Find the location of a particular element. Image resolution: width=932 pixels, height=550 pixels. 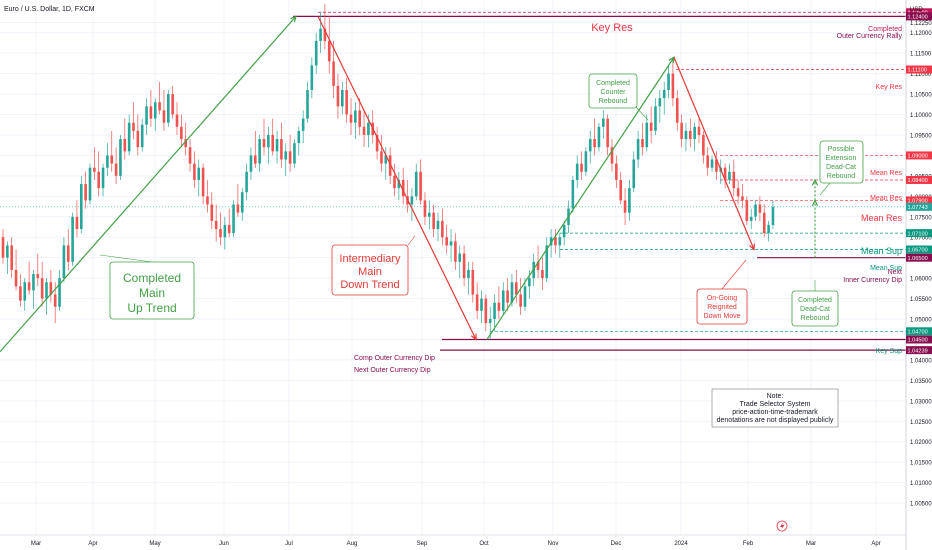

callout-main-up-trend-line2: Main is located at coordinates (152, 293).